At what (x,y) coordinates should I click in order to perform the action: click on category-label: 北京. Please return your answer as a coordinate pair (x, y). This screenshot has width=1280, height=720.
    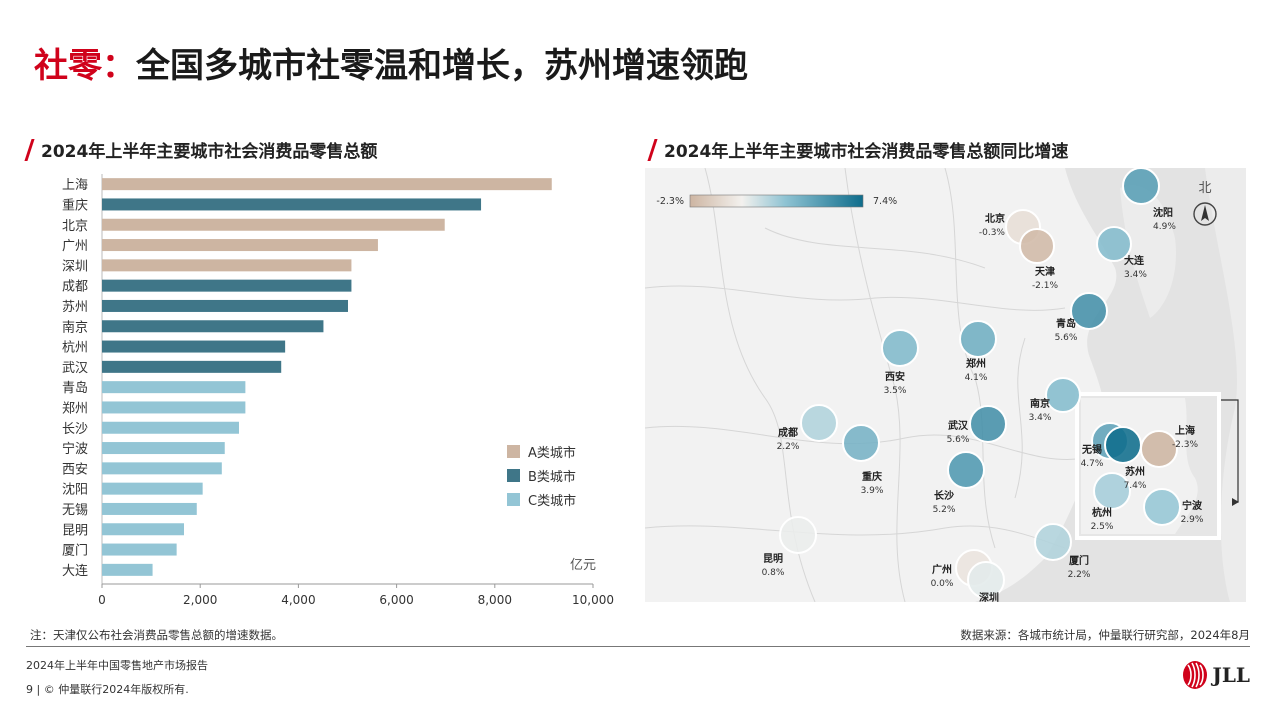
    Looking at the image, I should click on (75, 226).